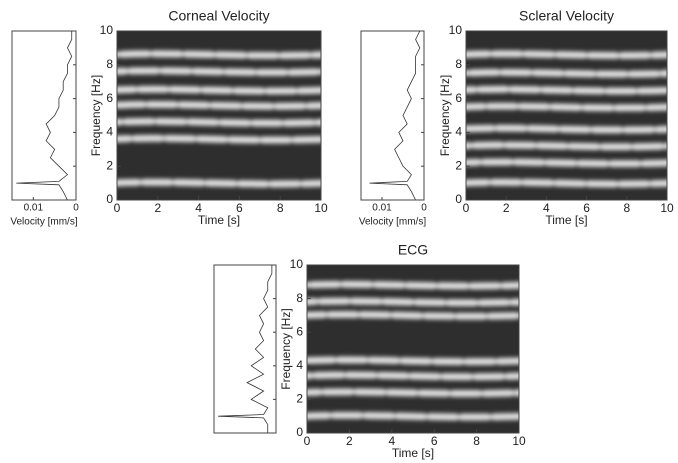 This screenshot has width=678, height=463. I want to click on chart-title: Corneal Velocity, so click(218, 16).